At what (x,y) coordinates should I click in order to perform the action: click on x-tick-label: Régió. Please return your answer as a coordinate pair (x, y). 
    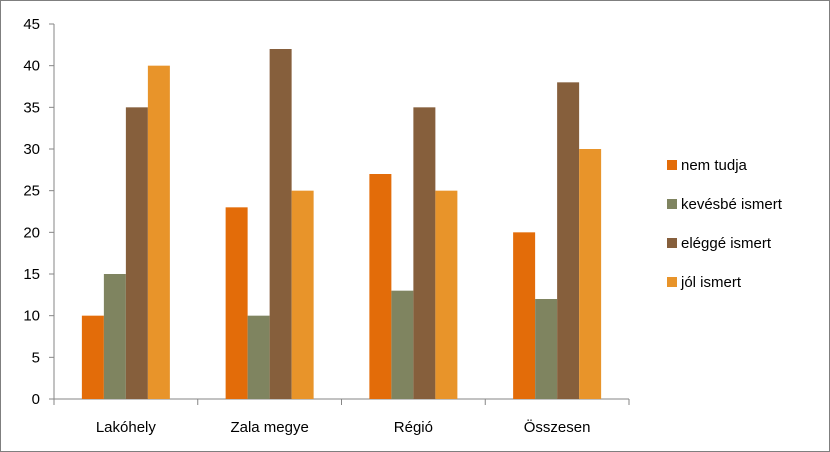
    Looking at the image, I should click on (413, 427).